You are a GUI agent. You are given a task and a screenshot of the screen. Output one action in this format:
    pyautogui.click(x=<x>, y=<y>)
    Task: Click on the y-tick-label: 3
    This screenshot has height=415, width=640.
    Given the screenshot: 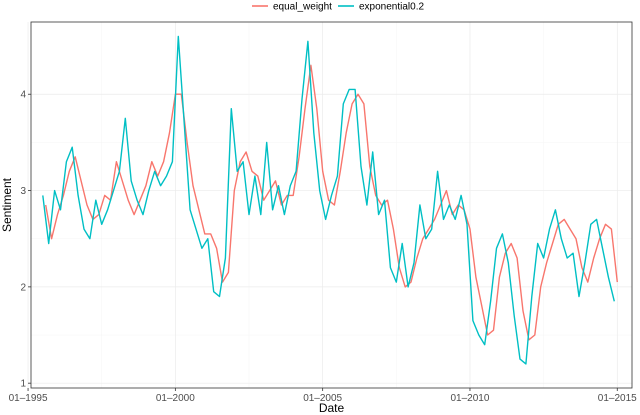 What is the action you would take?
    pyautogui.click(x=23, y=191)
    